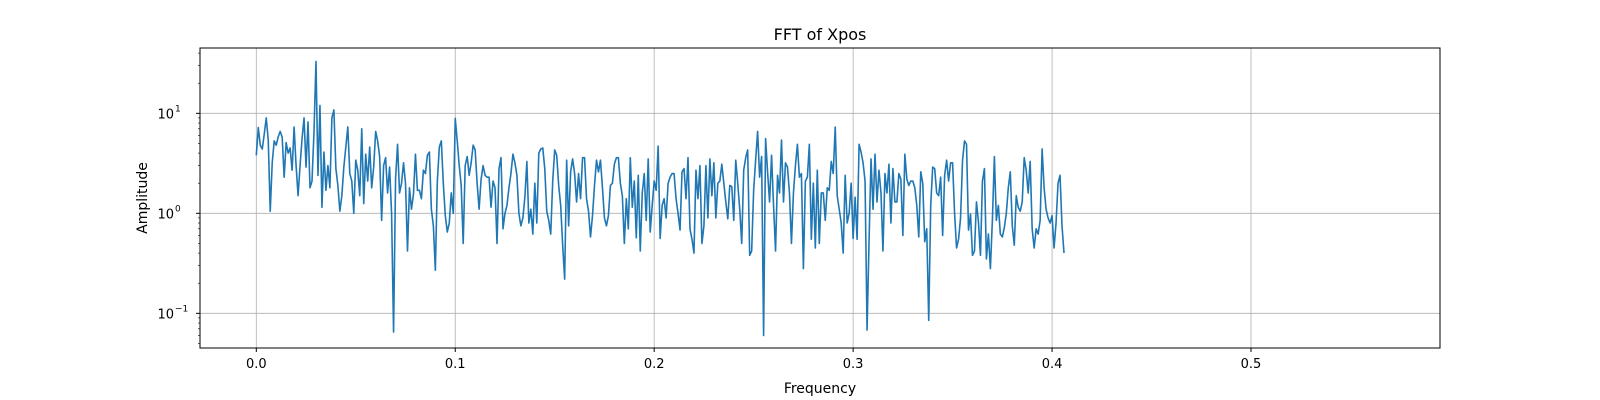  What do you see at coordinates (143, 198) in the screenshot?
I see `y-axis-label: Amplitude` at bounding box center [143, 198].